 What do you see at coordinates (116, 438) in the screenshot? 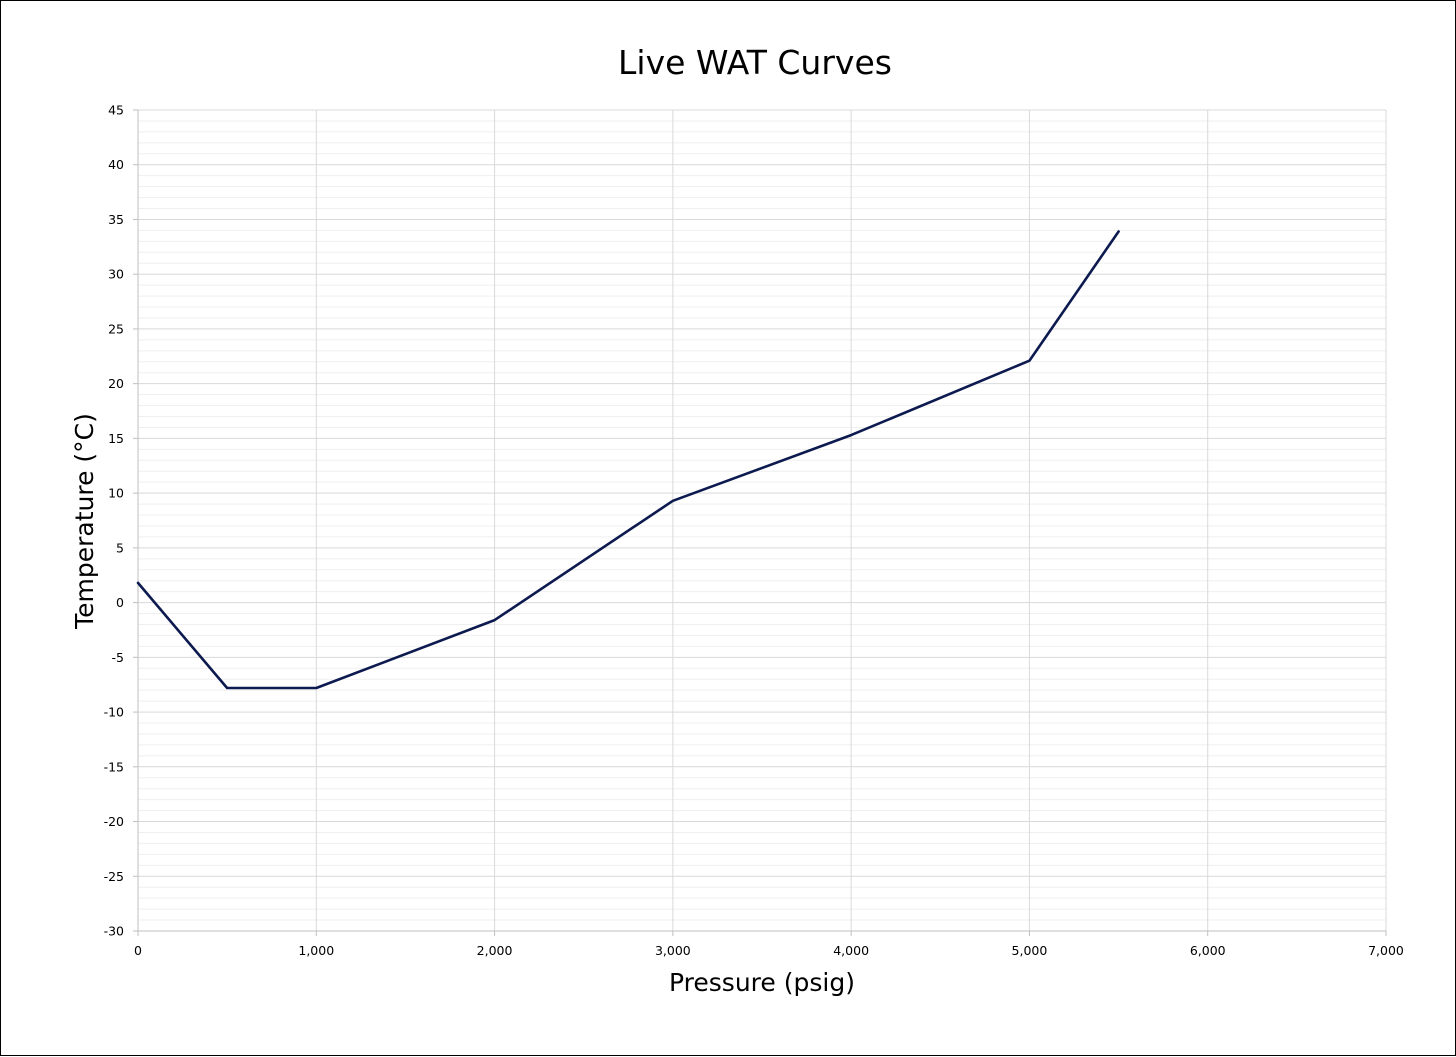
I see `y-tick-label: 15` at bounding box center [116, 438].